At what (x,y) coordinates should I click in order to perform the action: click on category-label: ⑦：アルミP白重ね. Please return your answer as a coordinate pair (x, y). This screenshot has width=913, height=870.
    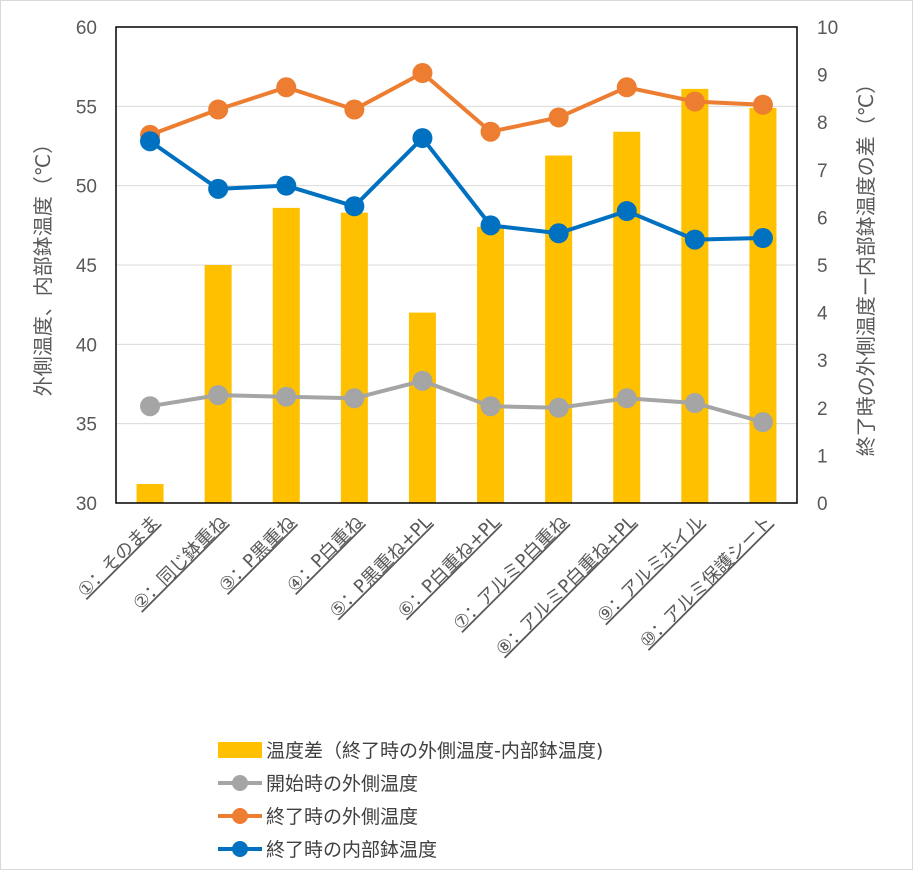
    Looking at the image, I should click on (510, 573).